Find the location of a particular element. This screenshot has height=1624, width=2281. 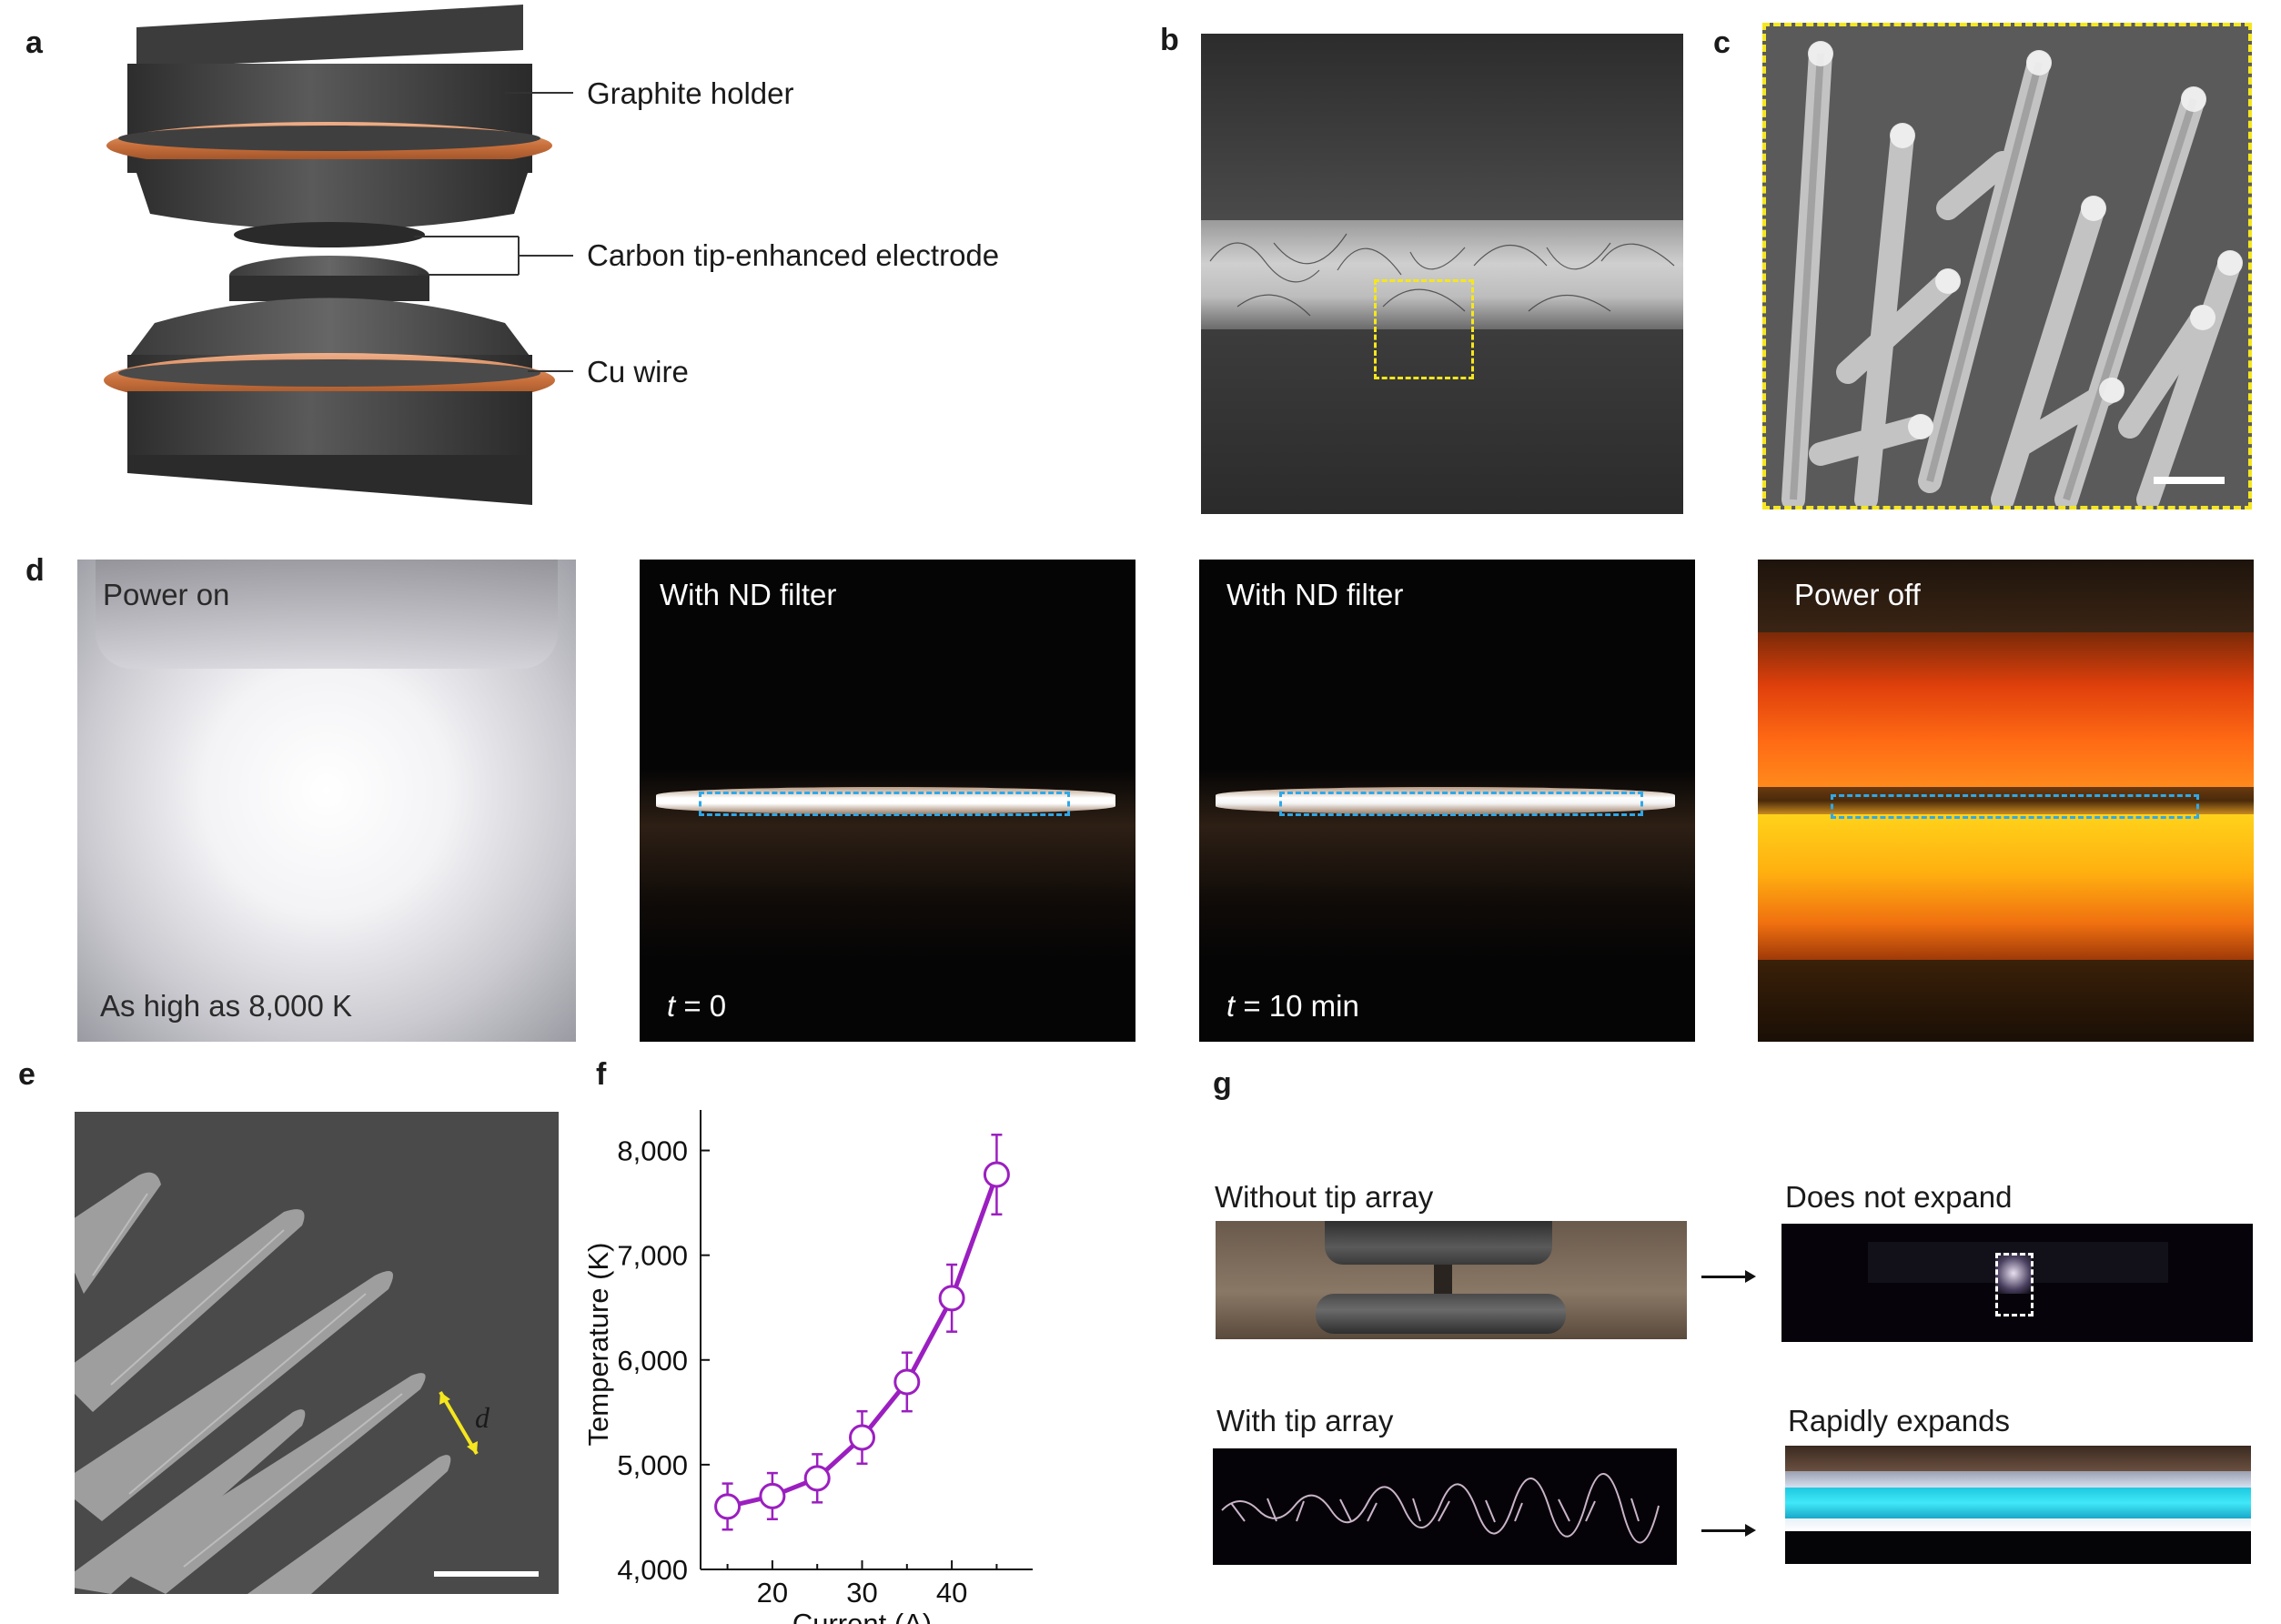

fiber-texture is located at coordinates (1442, 275).